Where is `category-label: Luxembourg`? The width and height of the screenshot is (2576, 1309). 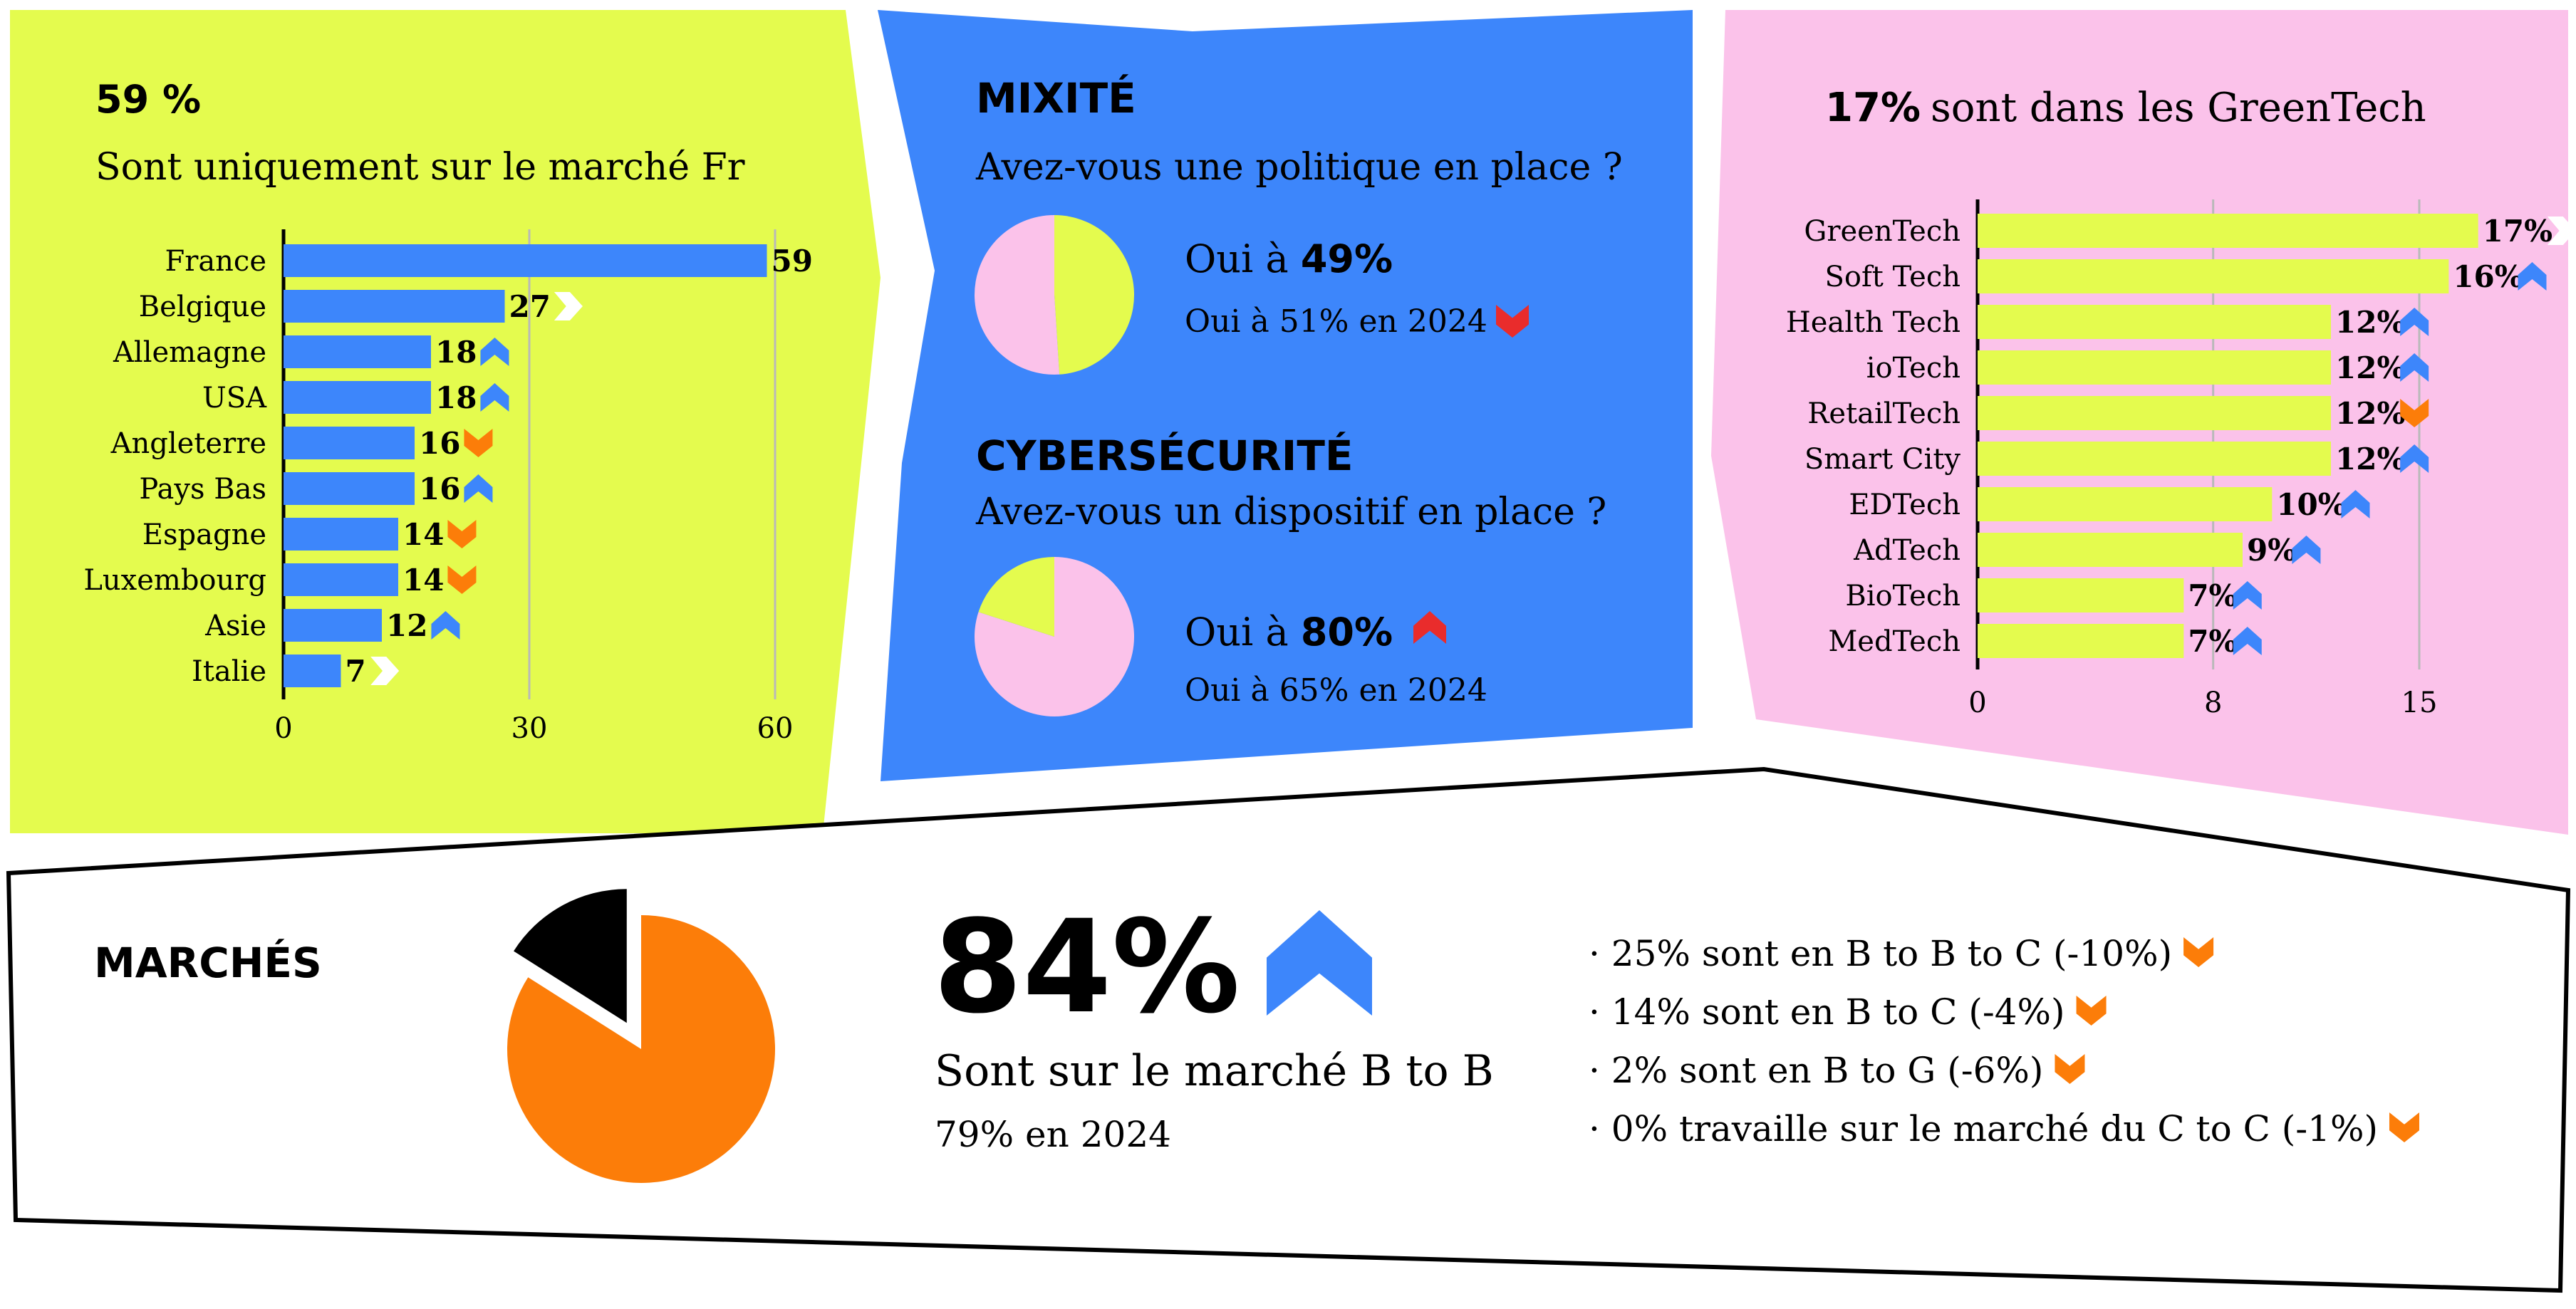
category-label: Luxembourg is located at coordinates (174, 580).